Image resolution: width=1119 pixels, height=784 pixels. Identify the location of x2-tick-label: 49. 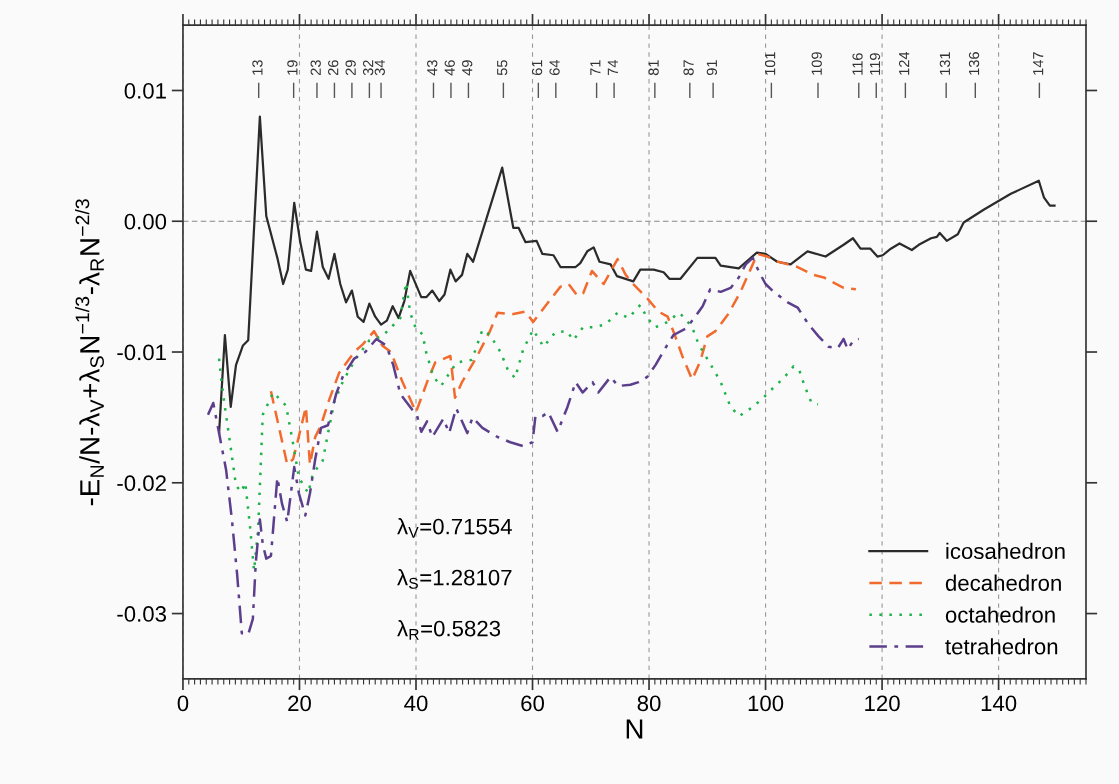
(467, 68).